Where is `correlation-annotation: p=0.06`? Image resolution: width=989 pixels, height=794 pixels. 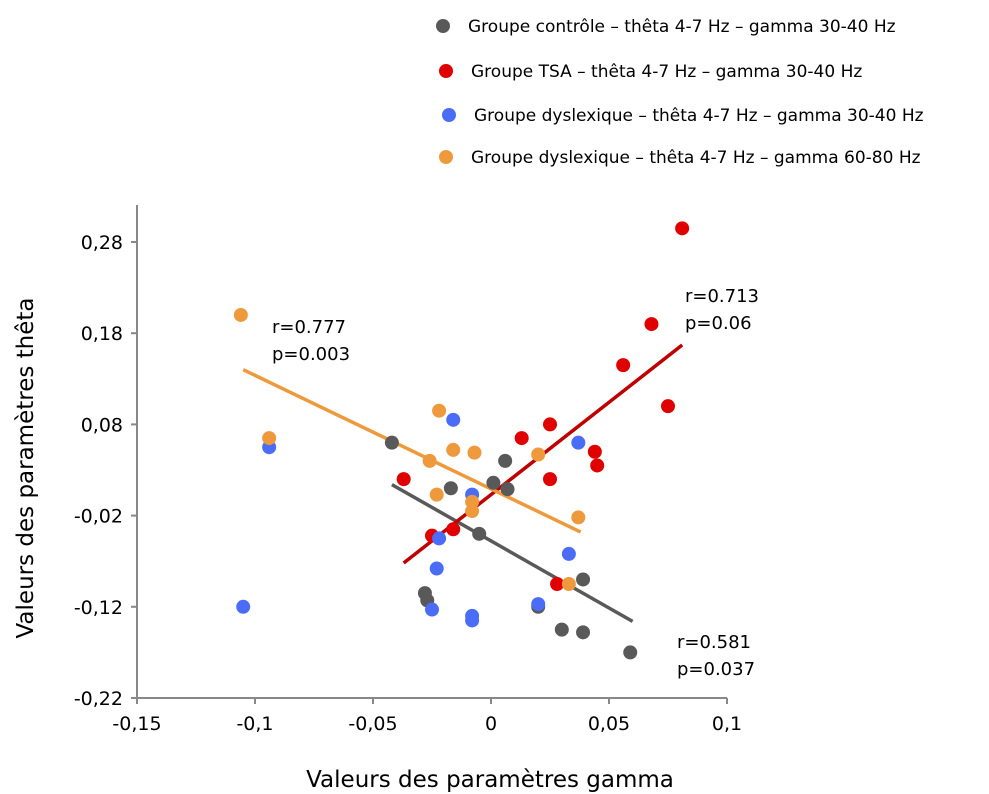
correlation-annotation: p=0.06 is located at coordinates (718, 323).